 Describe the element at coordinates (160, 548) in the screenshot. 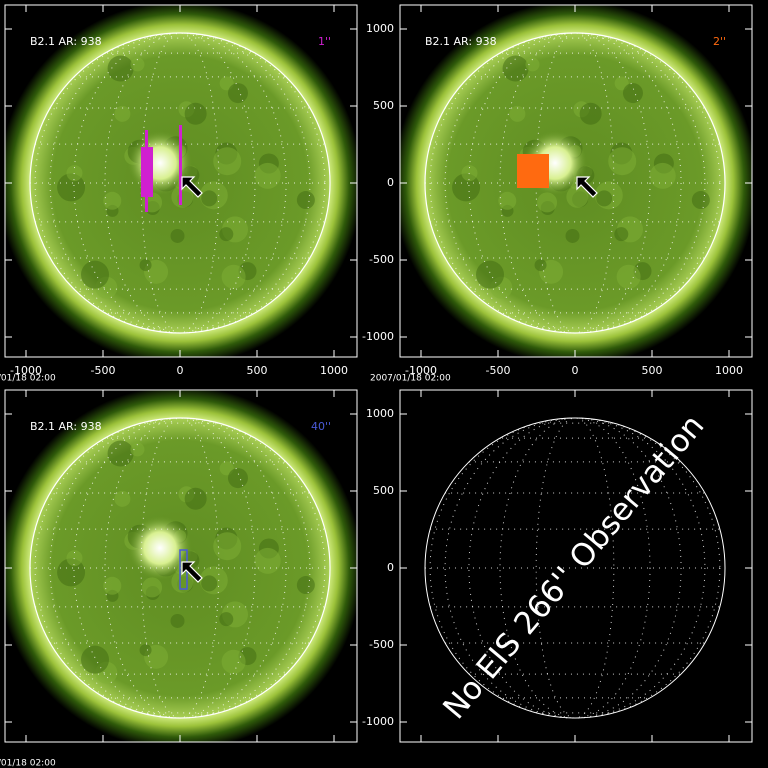

I see `active-region` at that location.